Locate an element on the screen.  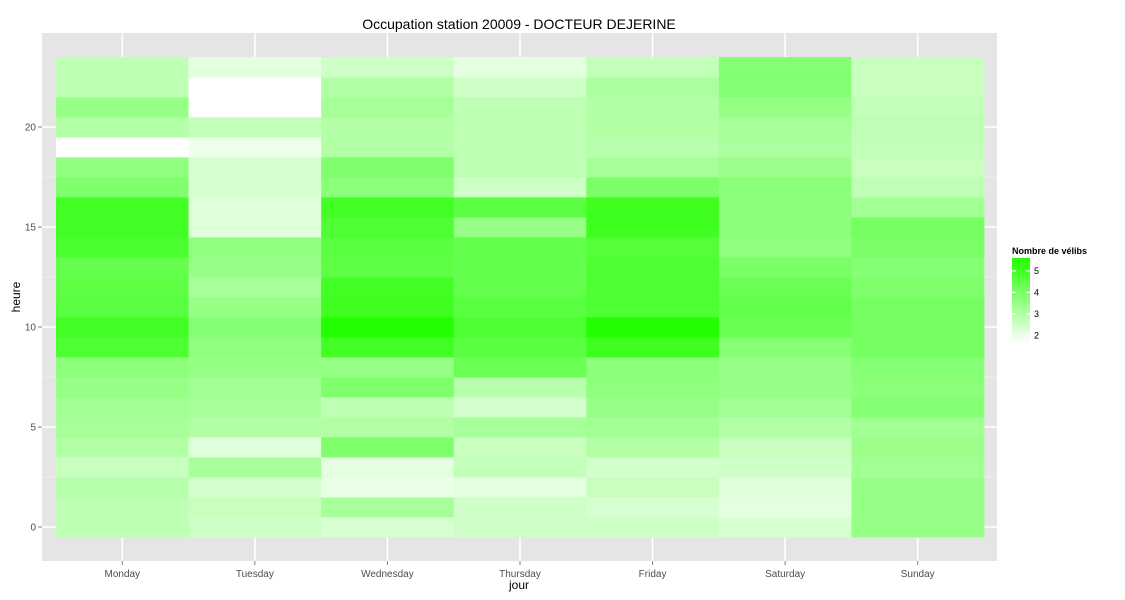
legend-title: Nombre de vélibs is located at coordinates (1049, 251).